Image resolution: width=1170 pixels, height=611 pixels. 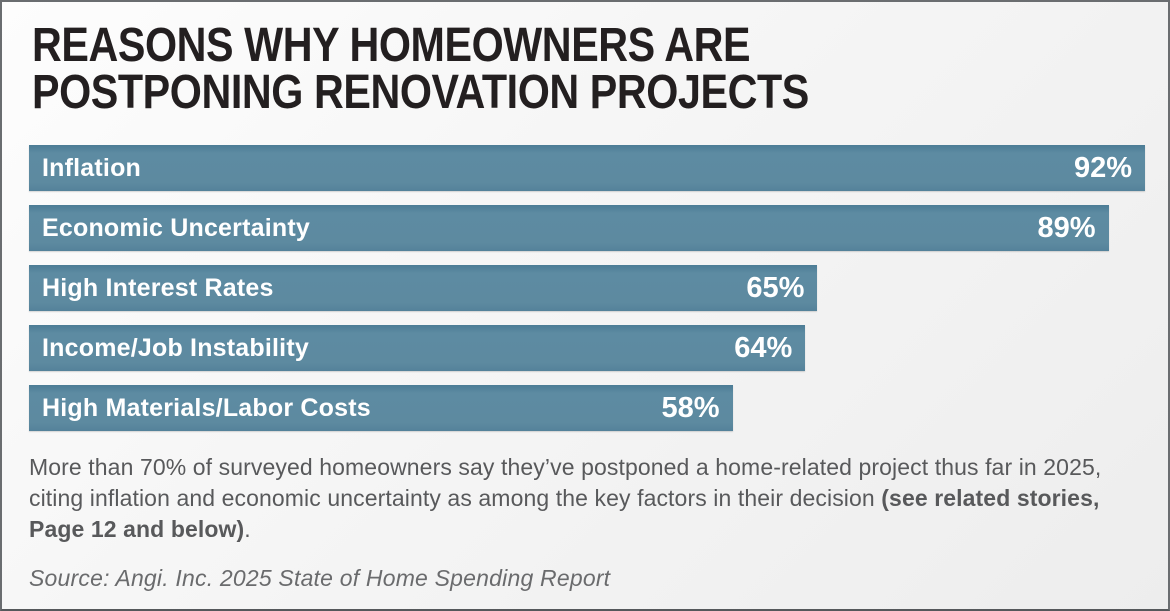 What do you see at coordinates (175, 347) in the screenshot?
I see `bar-category-label: Income/Job Instability` at bounding box center [175, 347].